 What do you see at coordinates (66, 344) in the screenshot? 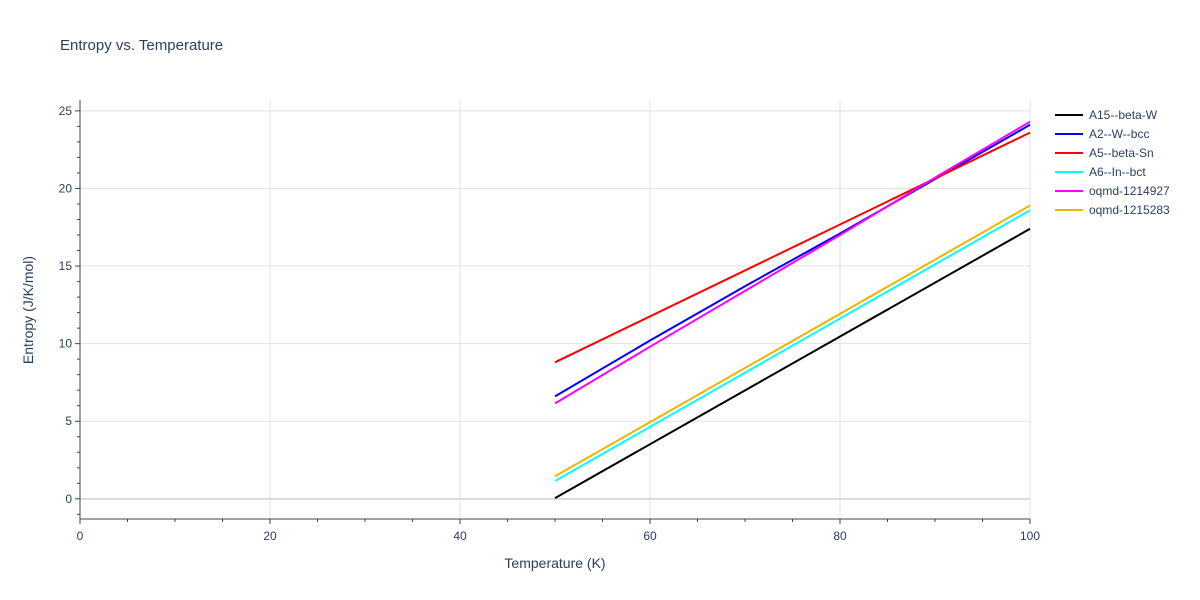
I see `y-tick-label: 10` at bounding box center [66, 344].